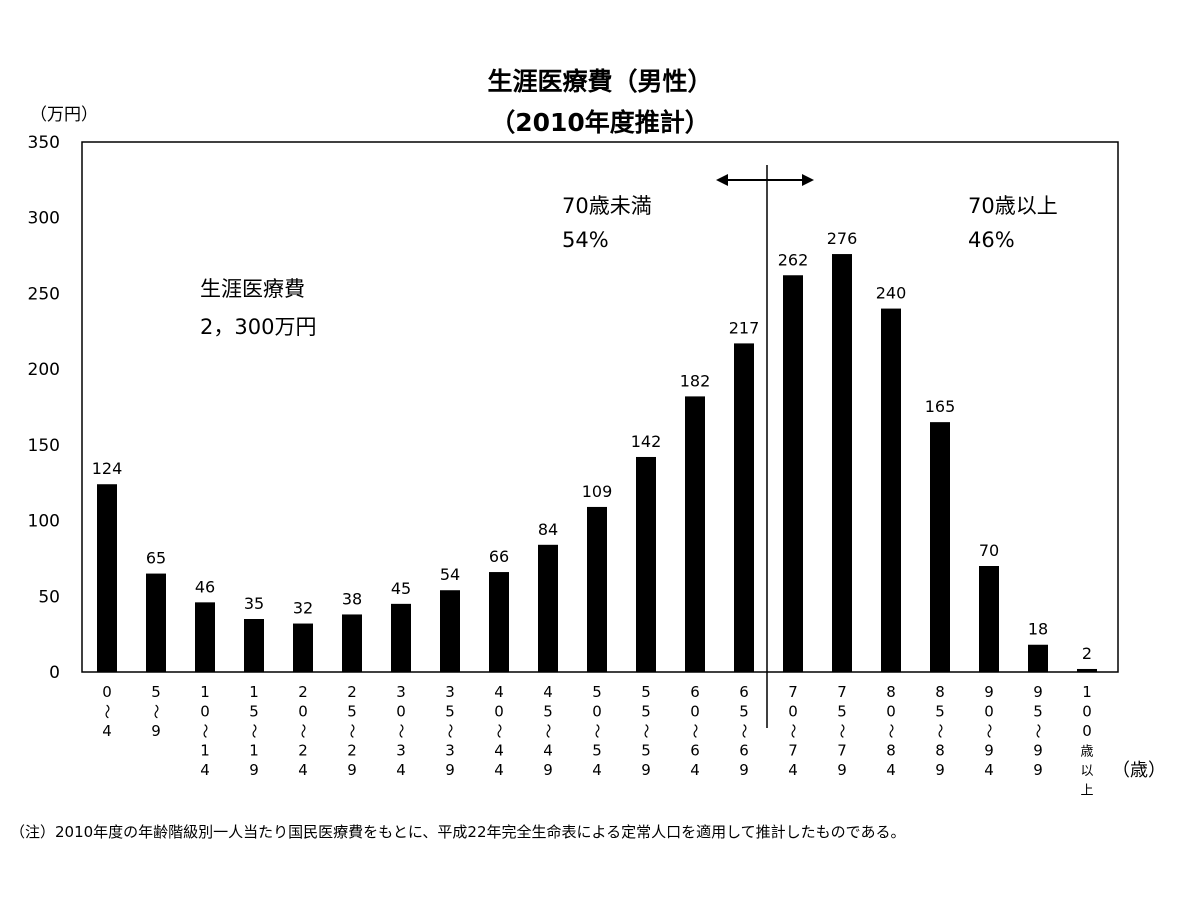 This screenshot has width=1200, height=900. What do you see at coordinates (891, 293) in the screenshot?
I see `bar-value-label: 240` at bounding box center [891, 293].